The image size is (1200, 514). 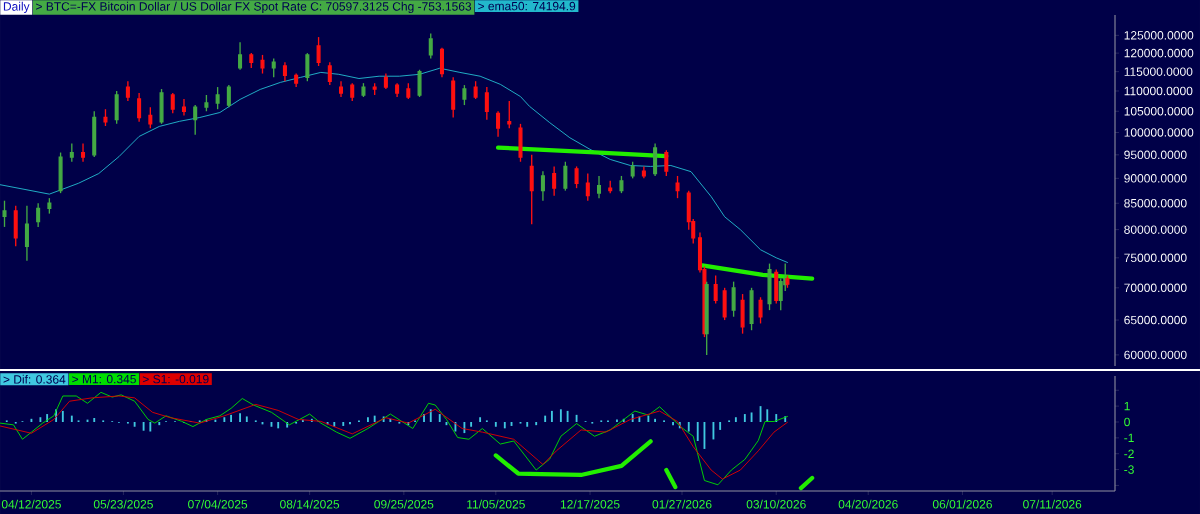 I want to click on y-tick-label: 75000.0000, so click(x=1155, y=258).